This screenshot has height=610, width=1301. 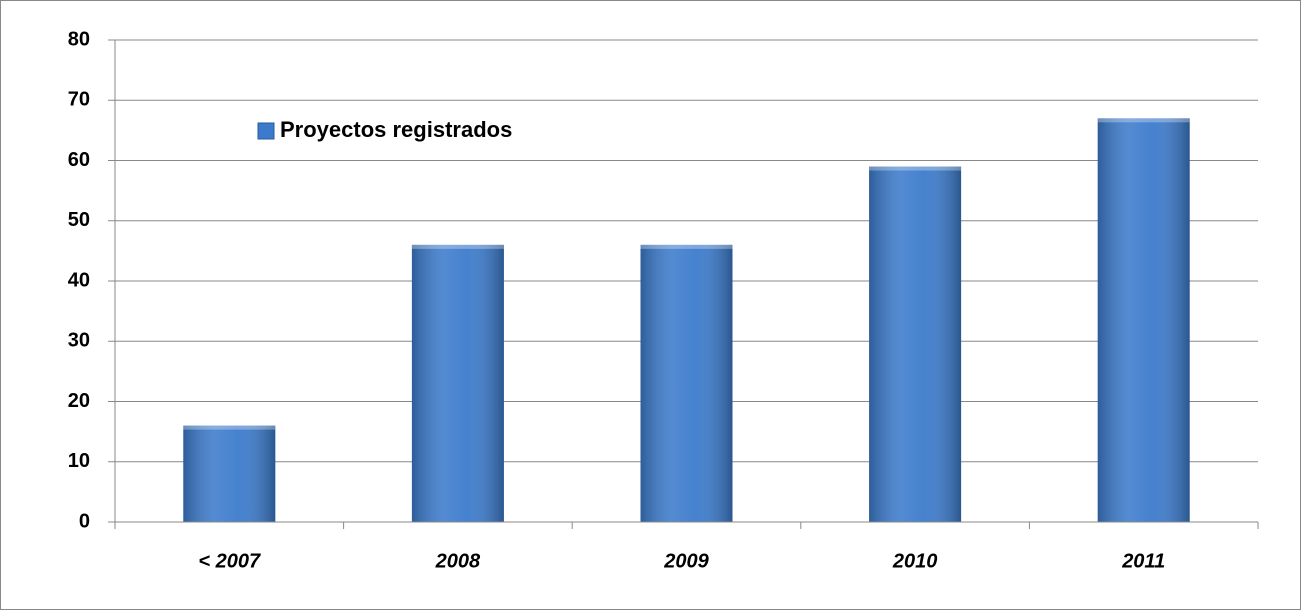 What do you see at coordinates (396, 129) in the screenshot?
I see `legend-label: Proyectos registrados` at bounding box center [396, 129].